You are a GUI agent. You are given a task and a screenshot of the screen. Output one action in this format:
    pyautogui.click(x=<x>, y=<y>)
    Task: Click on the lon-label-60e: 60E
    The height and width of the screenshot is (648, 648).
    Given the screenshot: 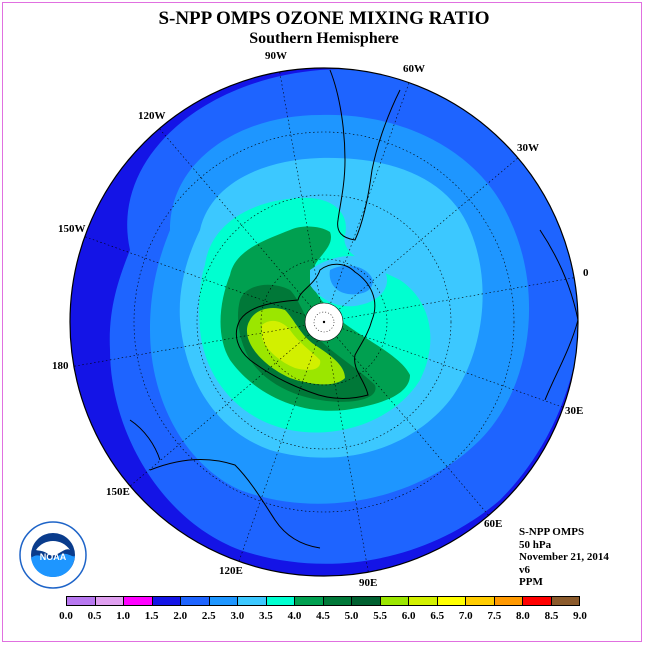 What is the action you would take?
    pyautogui.click(x=493, y=524)
    